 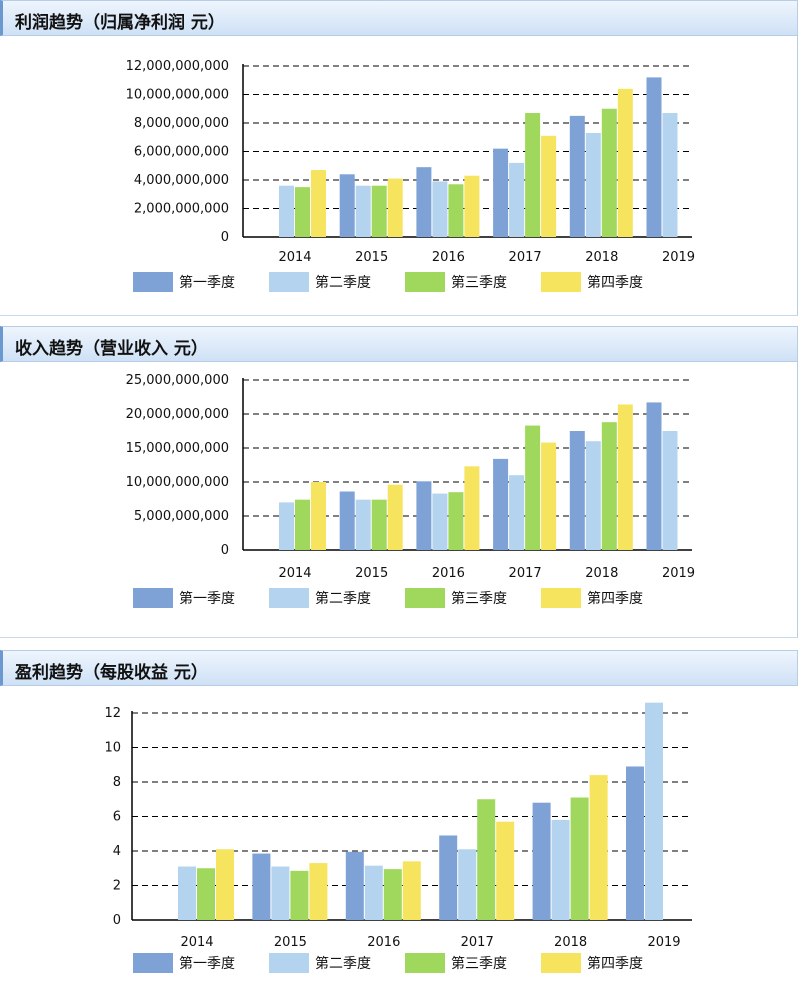 What do you see at coordinates (111, 349) in the screenshot?
I see `revenue-trend-title: 收入趋势（营业收入 元）` at bounding box center [111, 349].